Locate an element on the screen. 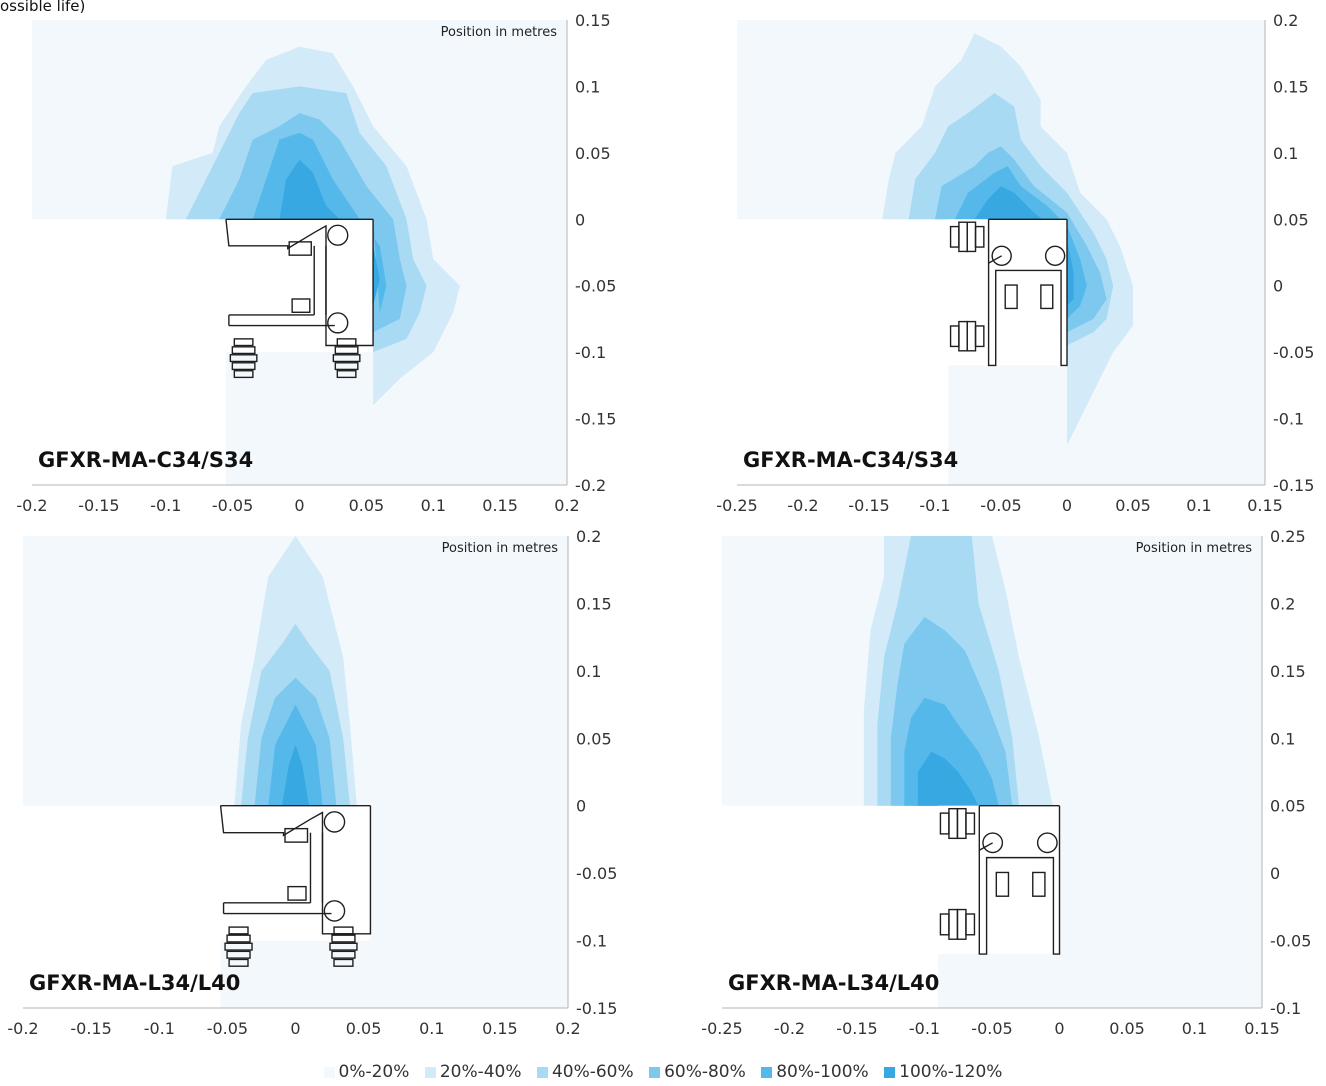  fixture-frame-outline is located at coordinates (1019, 880).